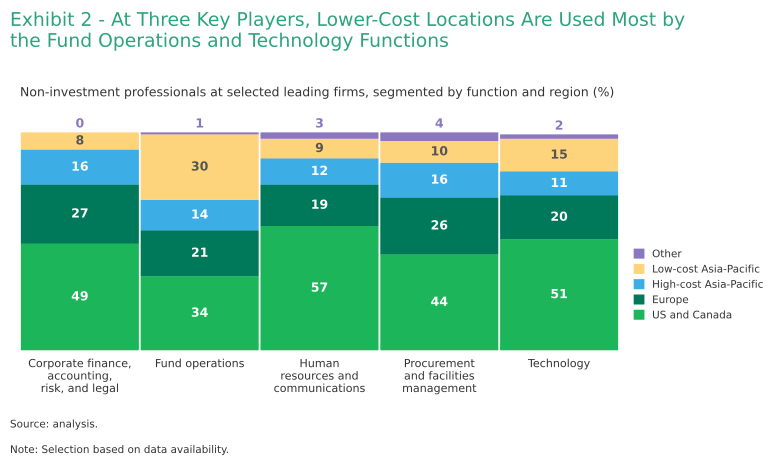 The image size is (768, 464). I want to click on data-label: 0, so click(80, 123).